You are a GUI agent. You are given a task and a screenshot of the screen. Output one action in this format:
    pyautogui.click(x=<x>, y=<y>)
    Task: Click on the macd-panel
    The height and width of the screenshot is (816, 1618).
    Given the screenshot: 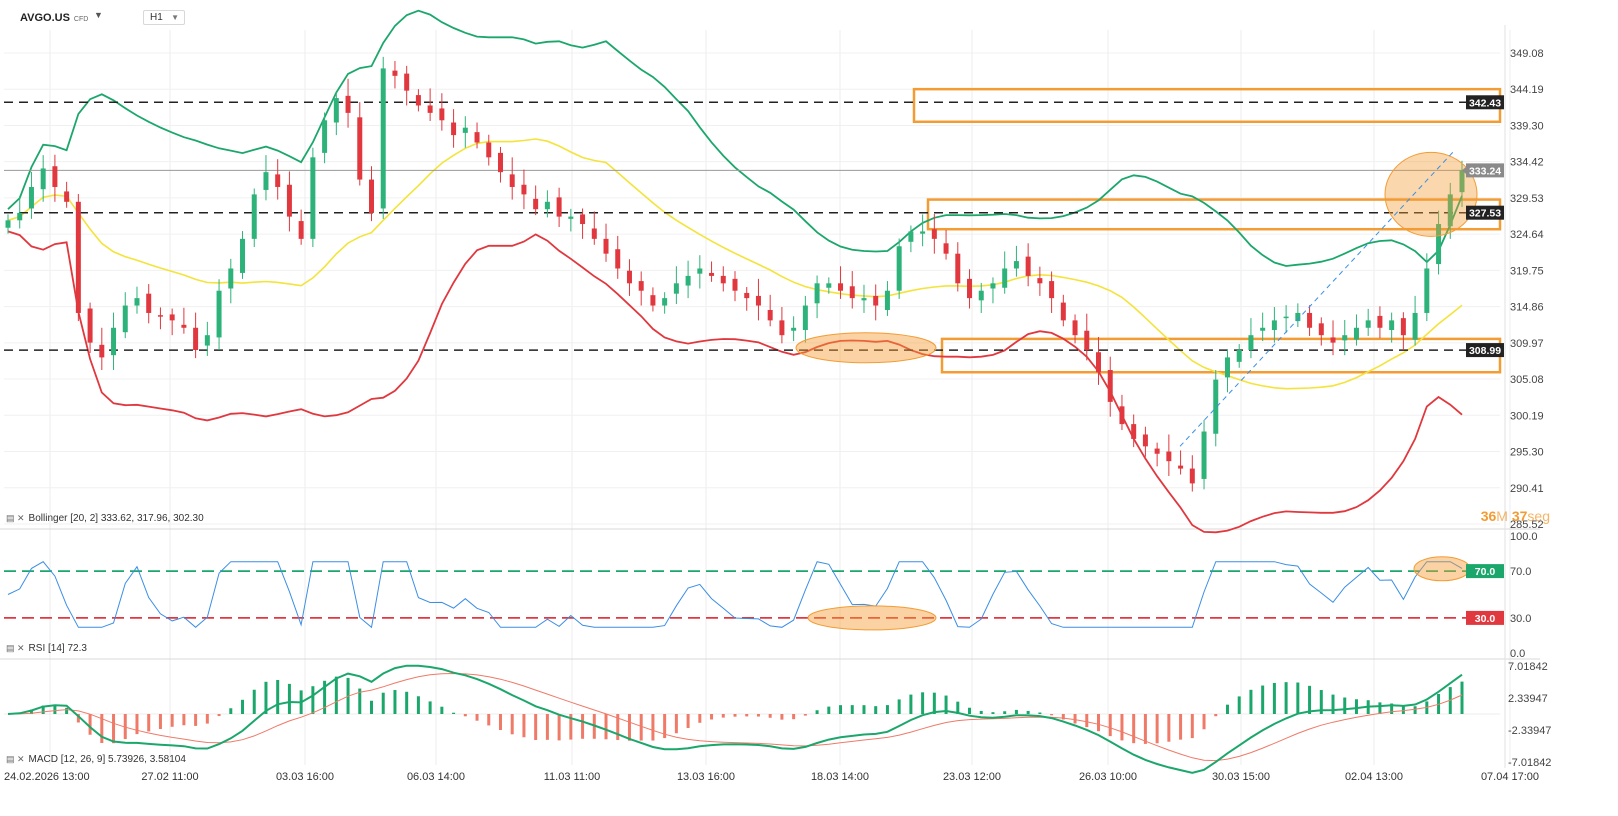 What is the action you would take?
    pyautogui.click(x=752, y=719)
    